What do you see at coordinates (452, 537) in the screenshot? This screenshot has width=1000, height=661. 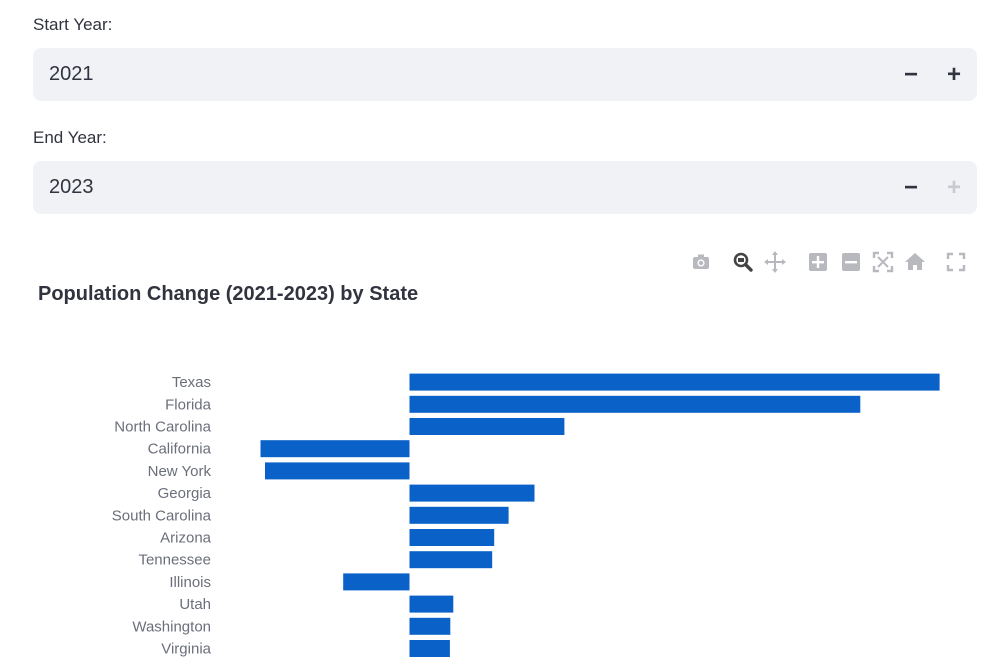 I see `bar-arizona` at bounding box center [452, 537].